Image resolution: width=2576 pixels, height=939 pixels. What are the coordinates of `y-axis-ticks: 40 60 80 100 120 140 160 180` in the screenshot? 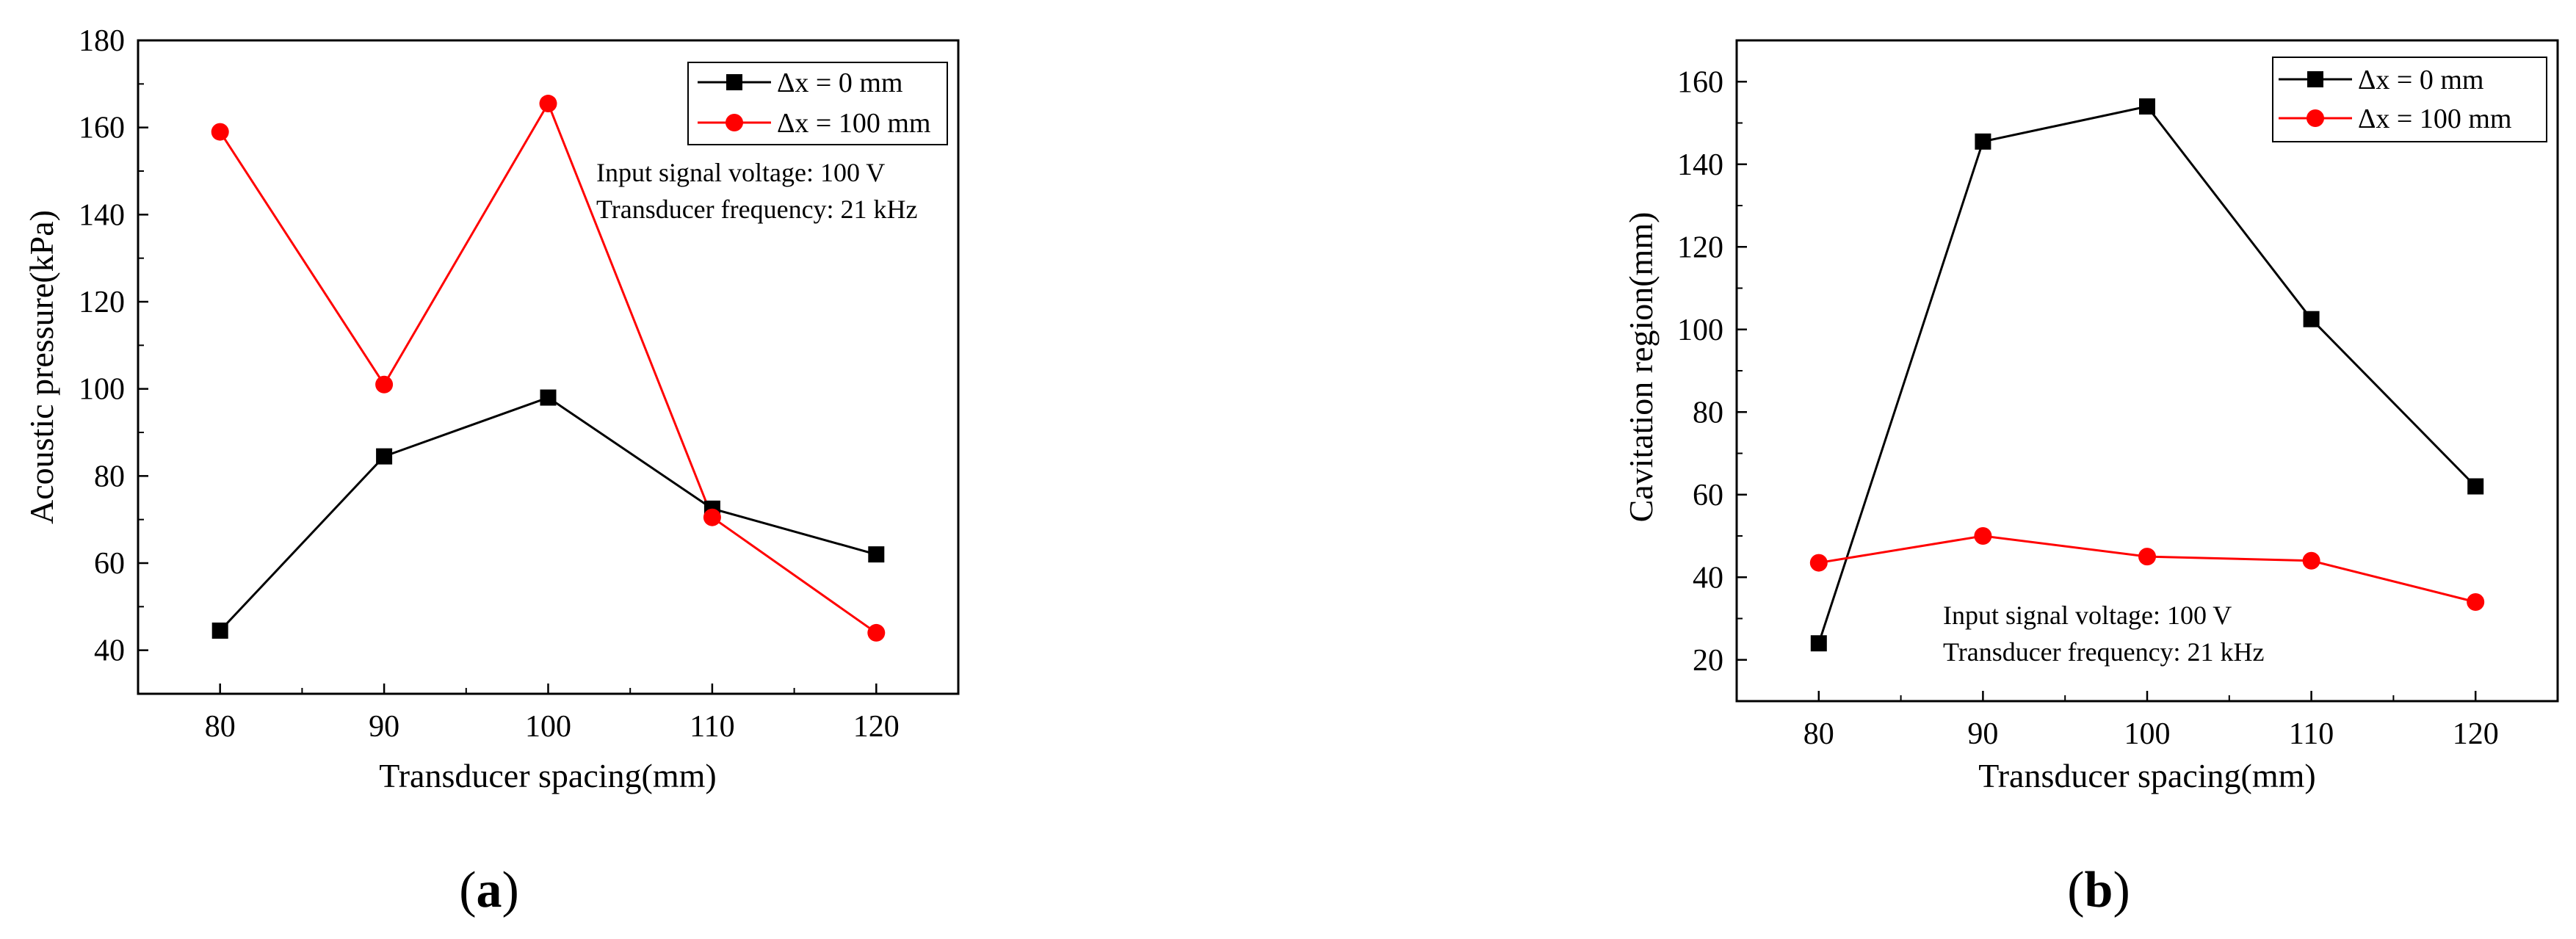 It's located at (113, 346).